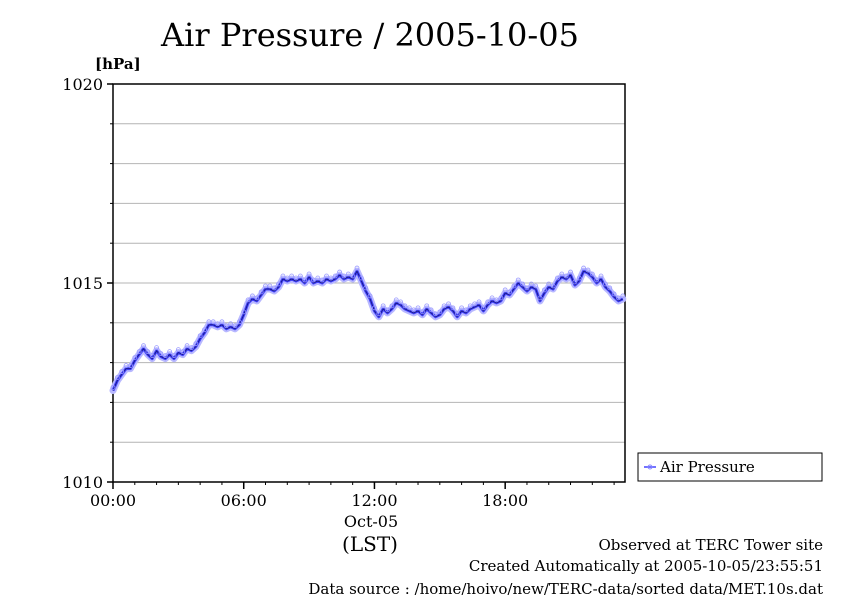 The width and height of the screenshot is (842, 595). What do you see at coordinates (707, 467) in the screenshot?
I see `legend-entry-air-pressure: Air Pressure` at bounding box center [707, 467].